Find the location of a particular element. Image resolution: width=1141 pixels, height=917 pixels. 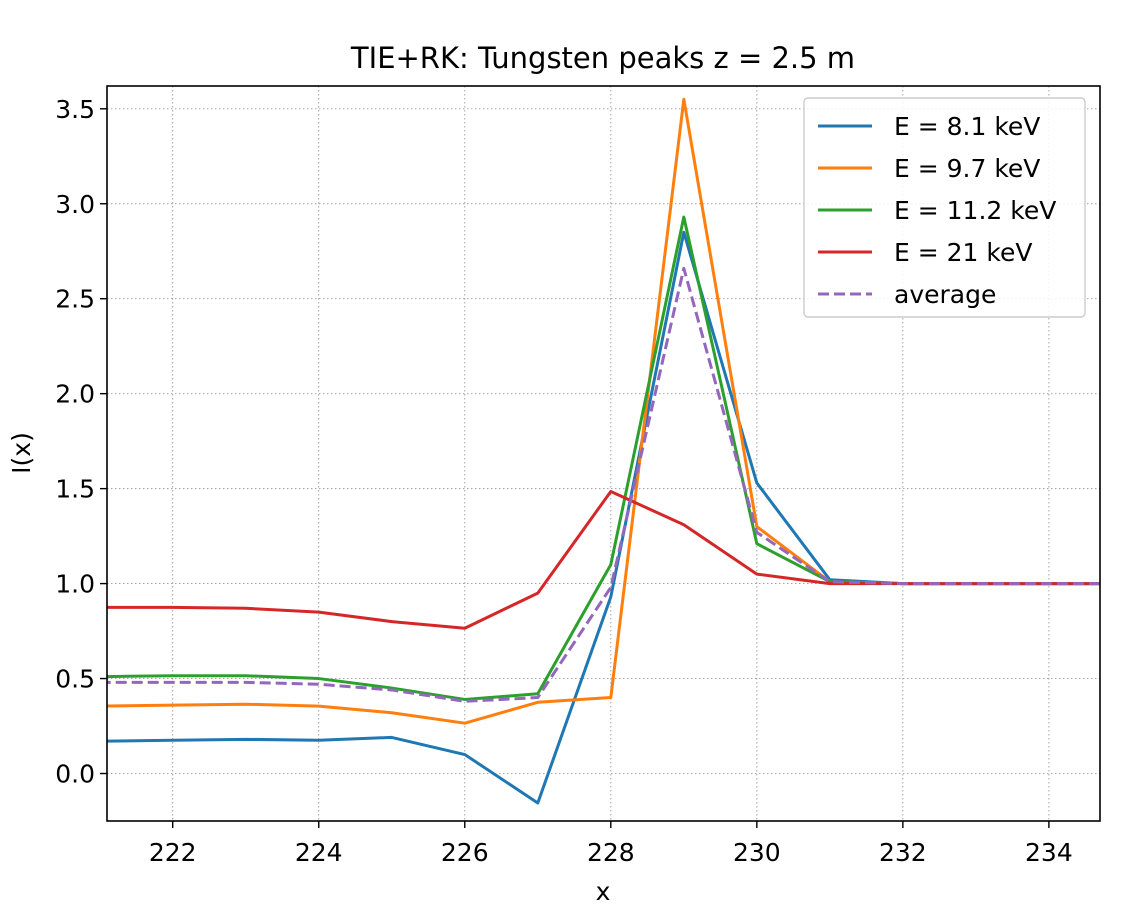

x-tick-label: 228 is located at coordinates (611, 852).